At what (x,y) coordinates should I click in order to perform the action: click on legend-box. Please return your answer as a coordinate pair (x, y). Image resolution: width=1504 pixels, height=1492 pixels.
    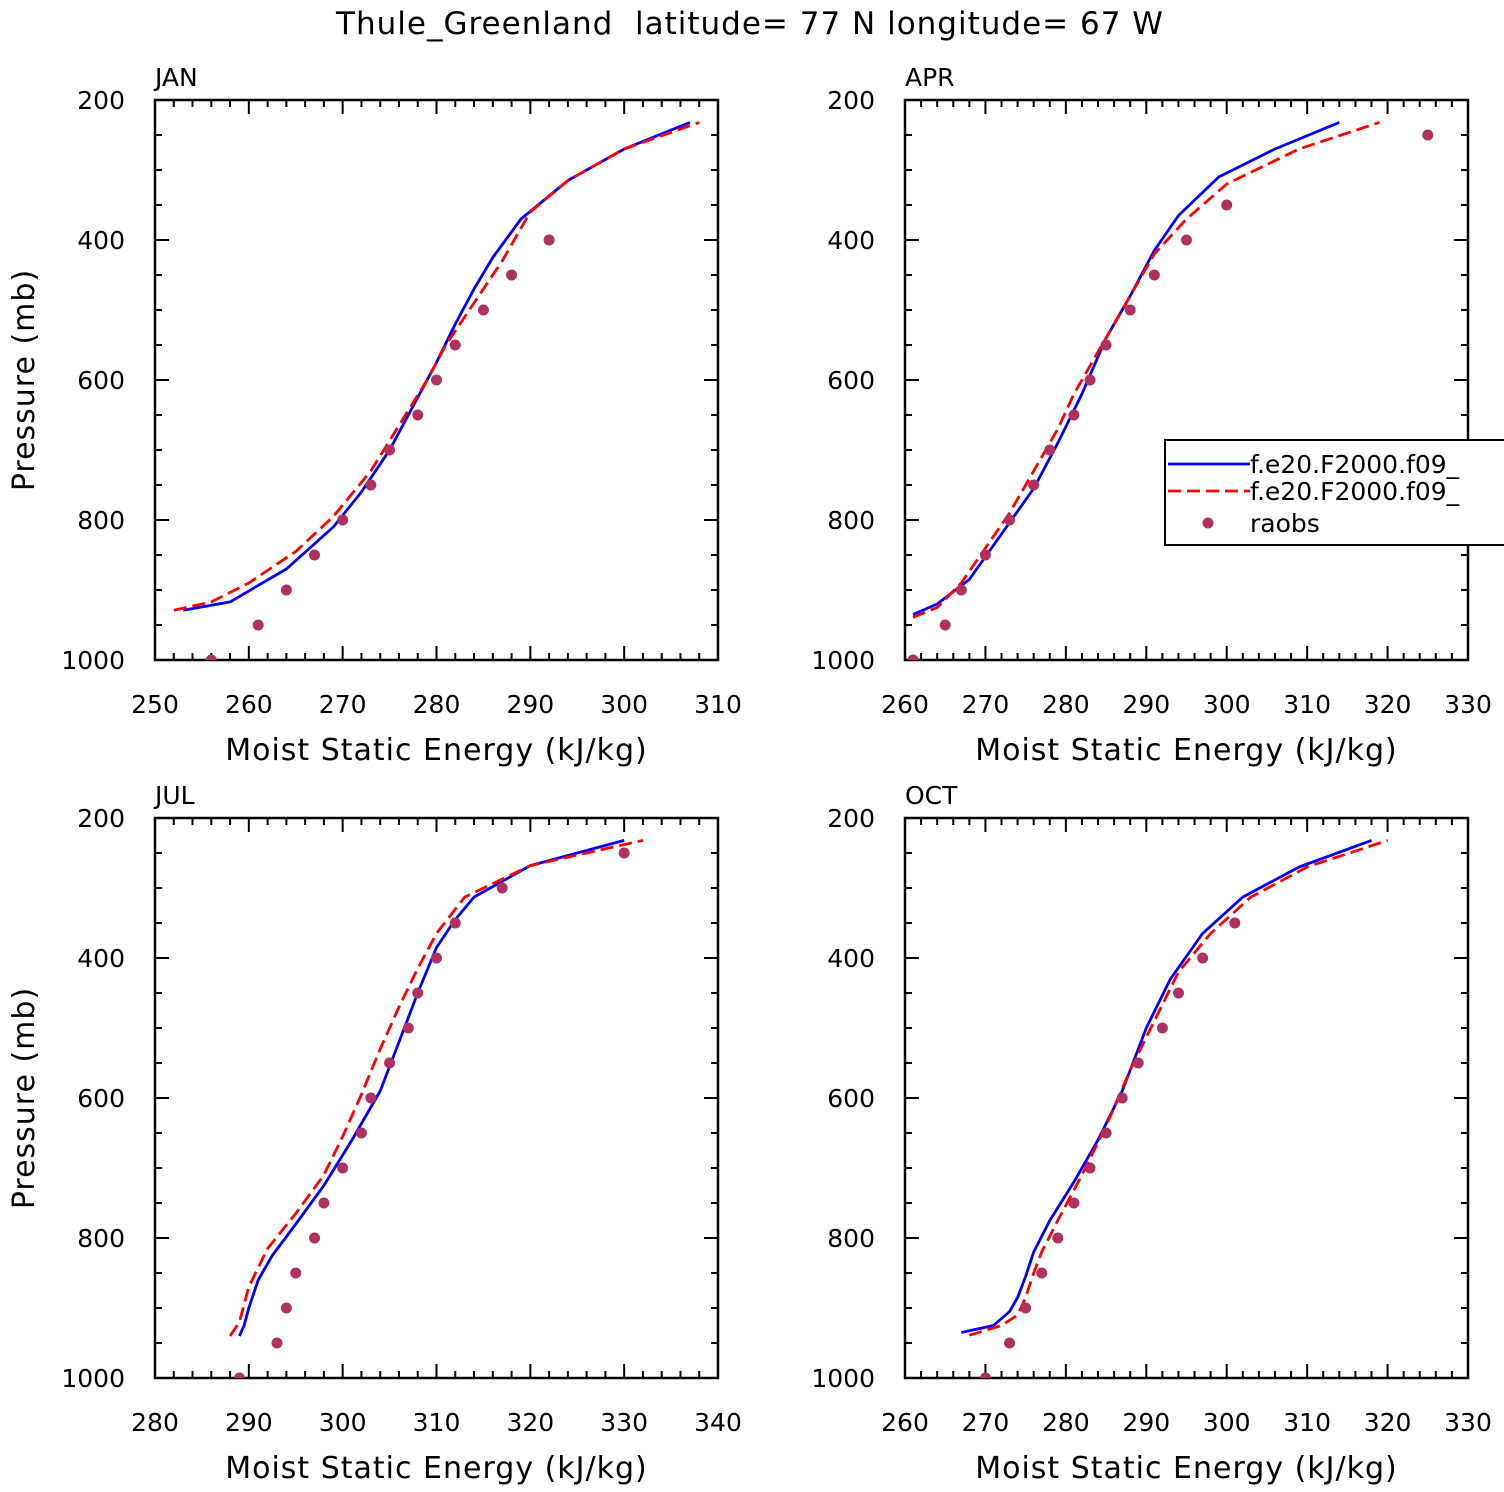
    Looking at the image, I should click on (1334, 492).